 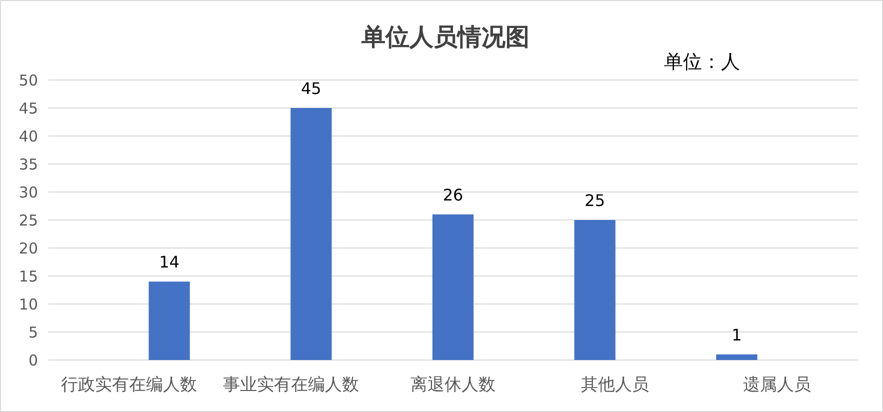 What do you see at coordinates (28, 248) in the screenshot?
I see `y-tick-label: 20` at bounding box center [28, 248].